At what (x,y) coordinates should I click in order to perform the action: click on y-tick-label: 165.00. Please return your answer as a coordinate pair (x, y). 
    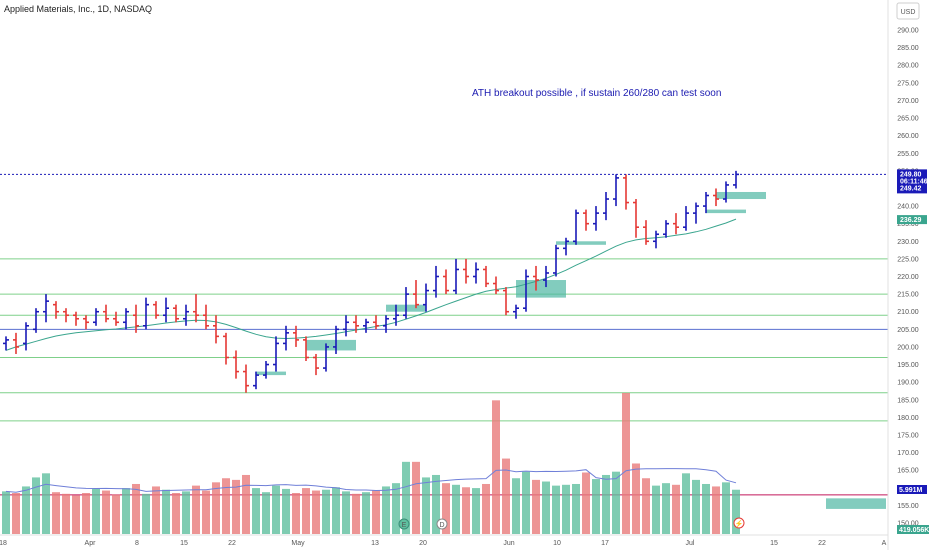
    Looking at the image, I should click on (908, 471).